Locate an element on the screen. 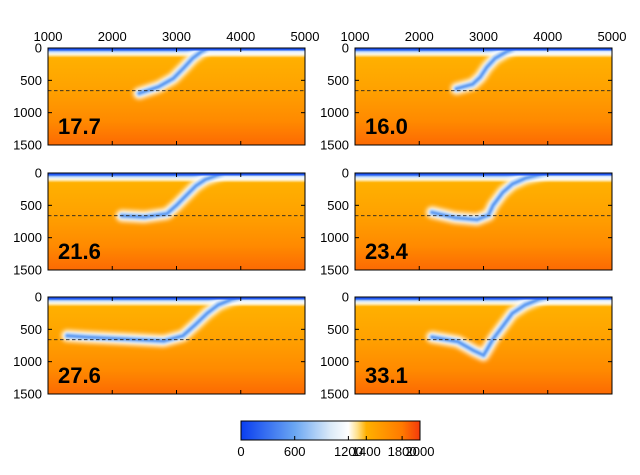  panel-4: 0 500 1000 1500 23.4 is located at coordinates (466, 222).